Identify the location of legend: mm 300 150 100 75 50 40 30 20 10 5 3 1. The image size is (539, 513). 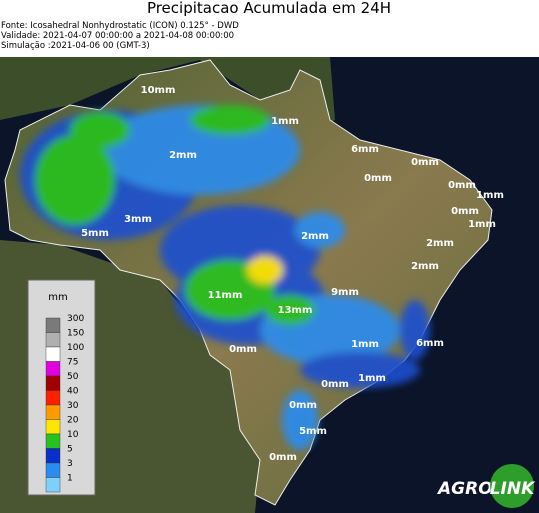
(61, 387).